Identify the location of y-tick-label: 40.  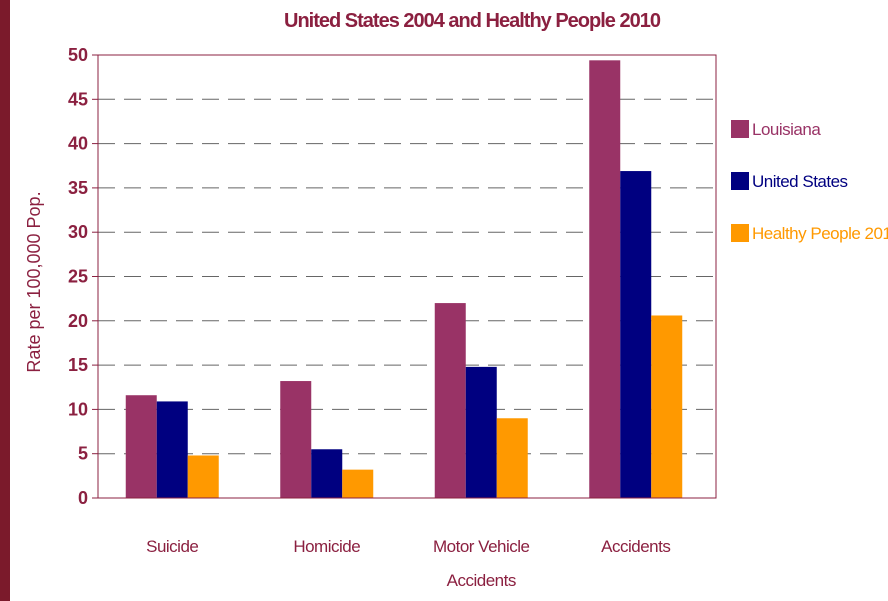
(78, 144).